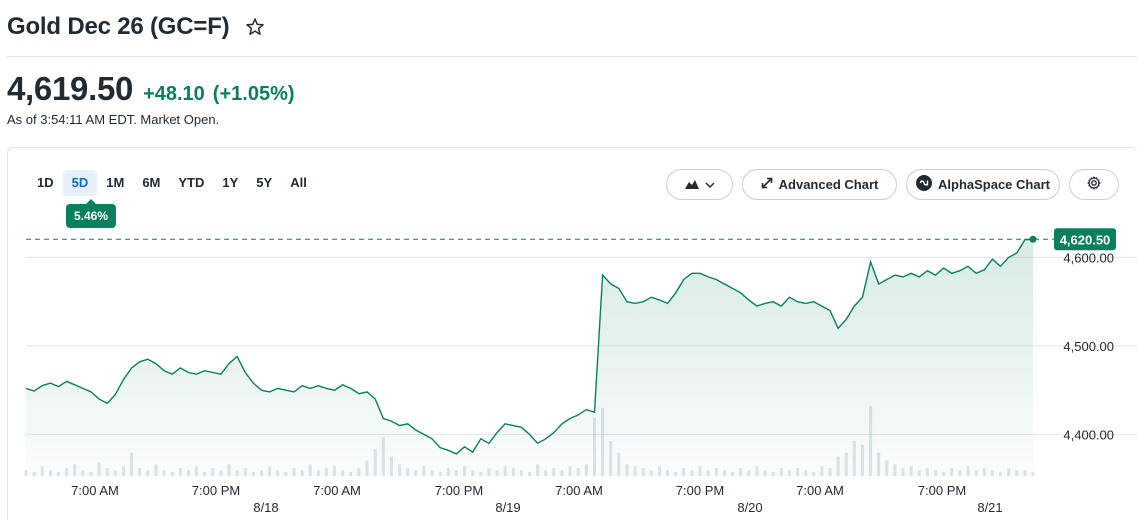 Image resolution: width=1137 pixels, height=520 pixels. I want to click on price-change-percent: (+1.05%), so click(253, 94).